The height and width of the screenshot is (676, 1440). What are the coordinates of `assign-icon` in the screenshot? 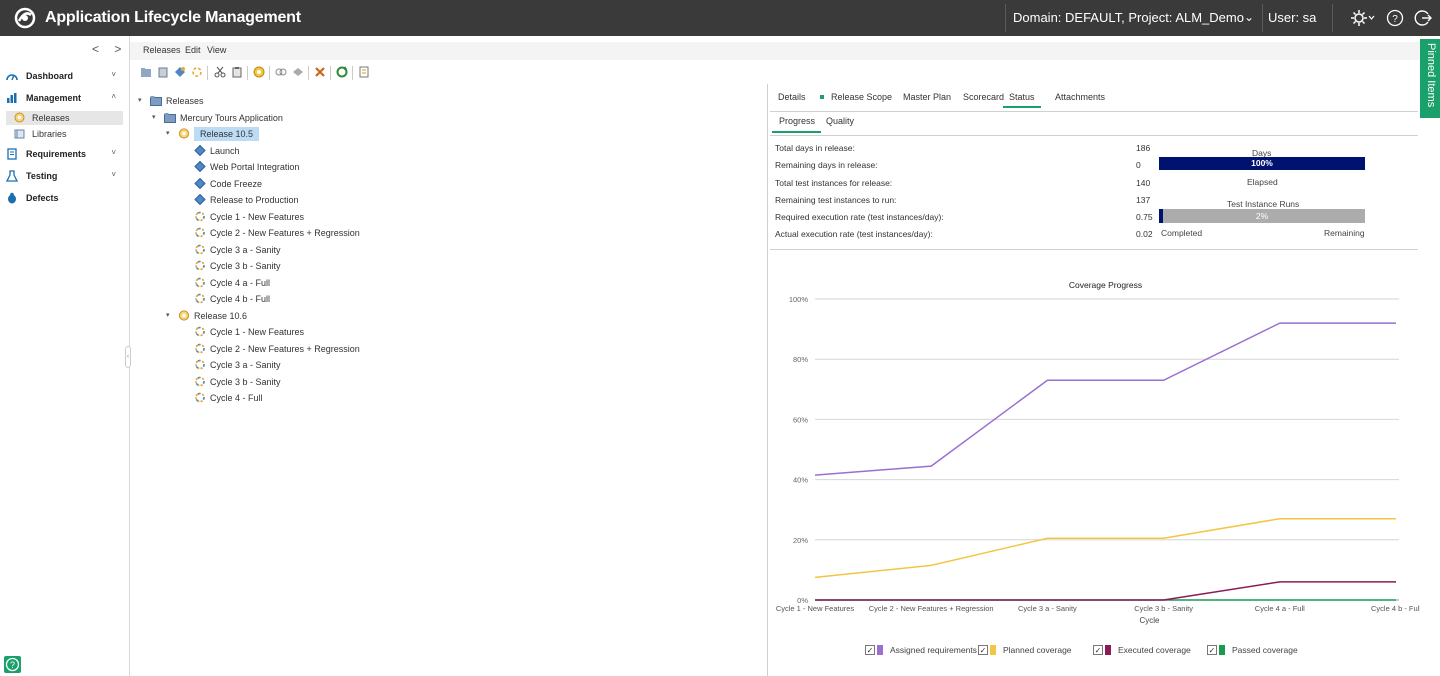 It's located at (259, 72).